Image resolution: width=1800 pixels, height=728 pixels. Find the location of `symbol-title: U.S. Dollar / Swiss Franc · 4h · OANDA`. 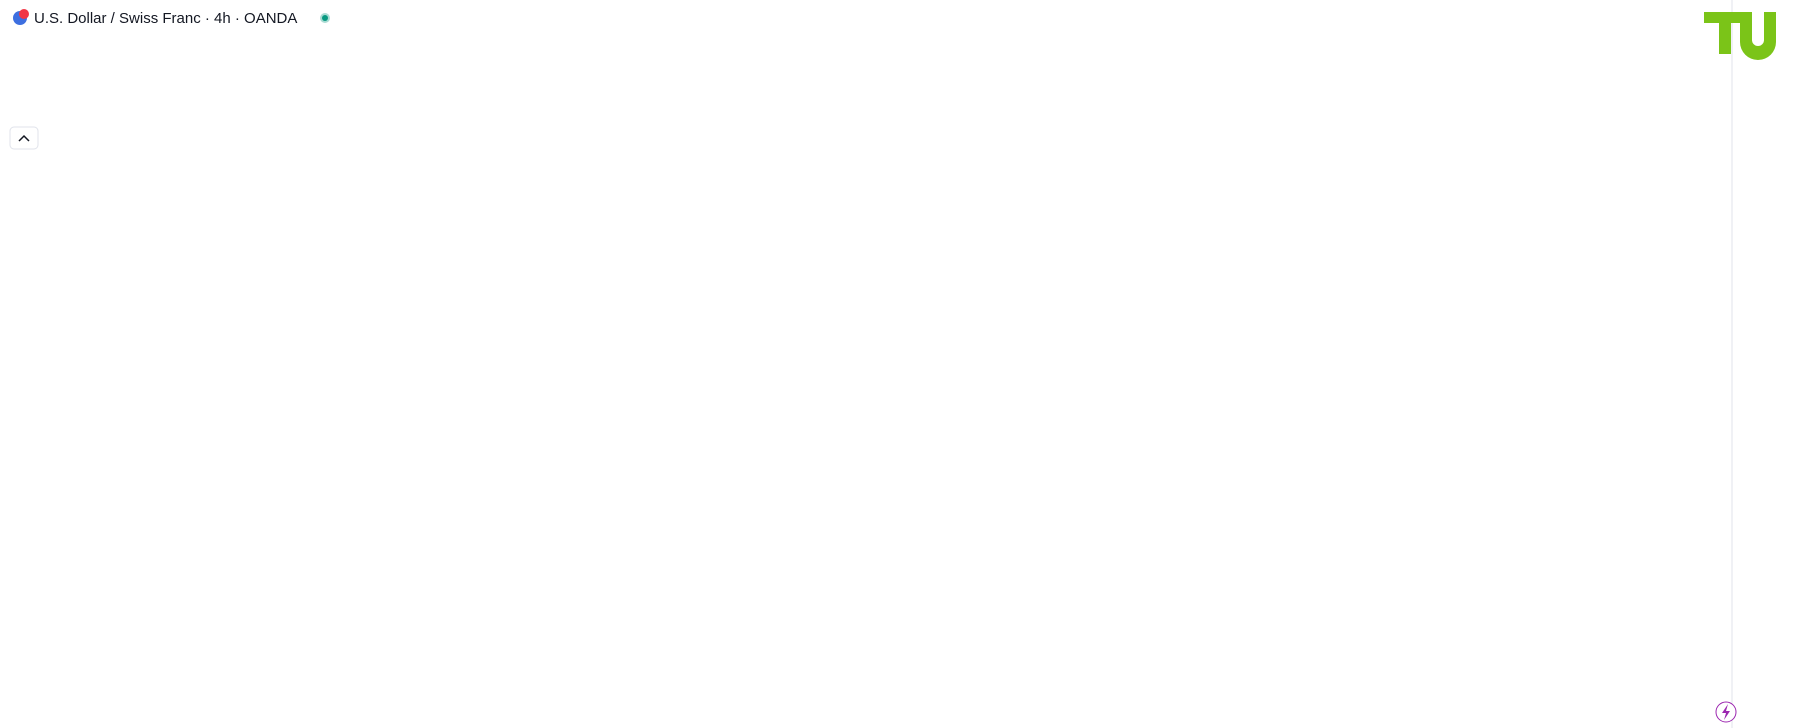

symbol-title: U.S. Dollar / Swiss Franc · 4h · OANDA is located at coordinates (165, 18).